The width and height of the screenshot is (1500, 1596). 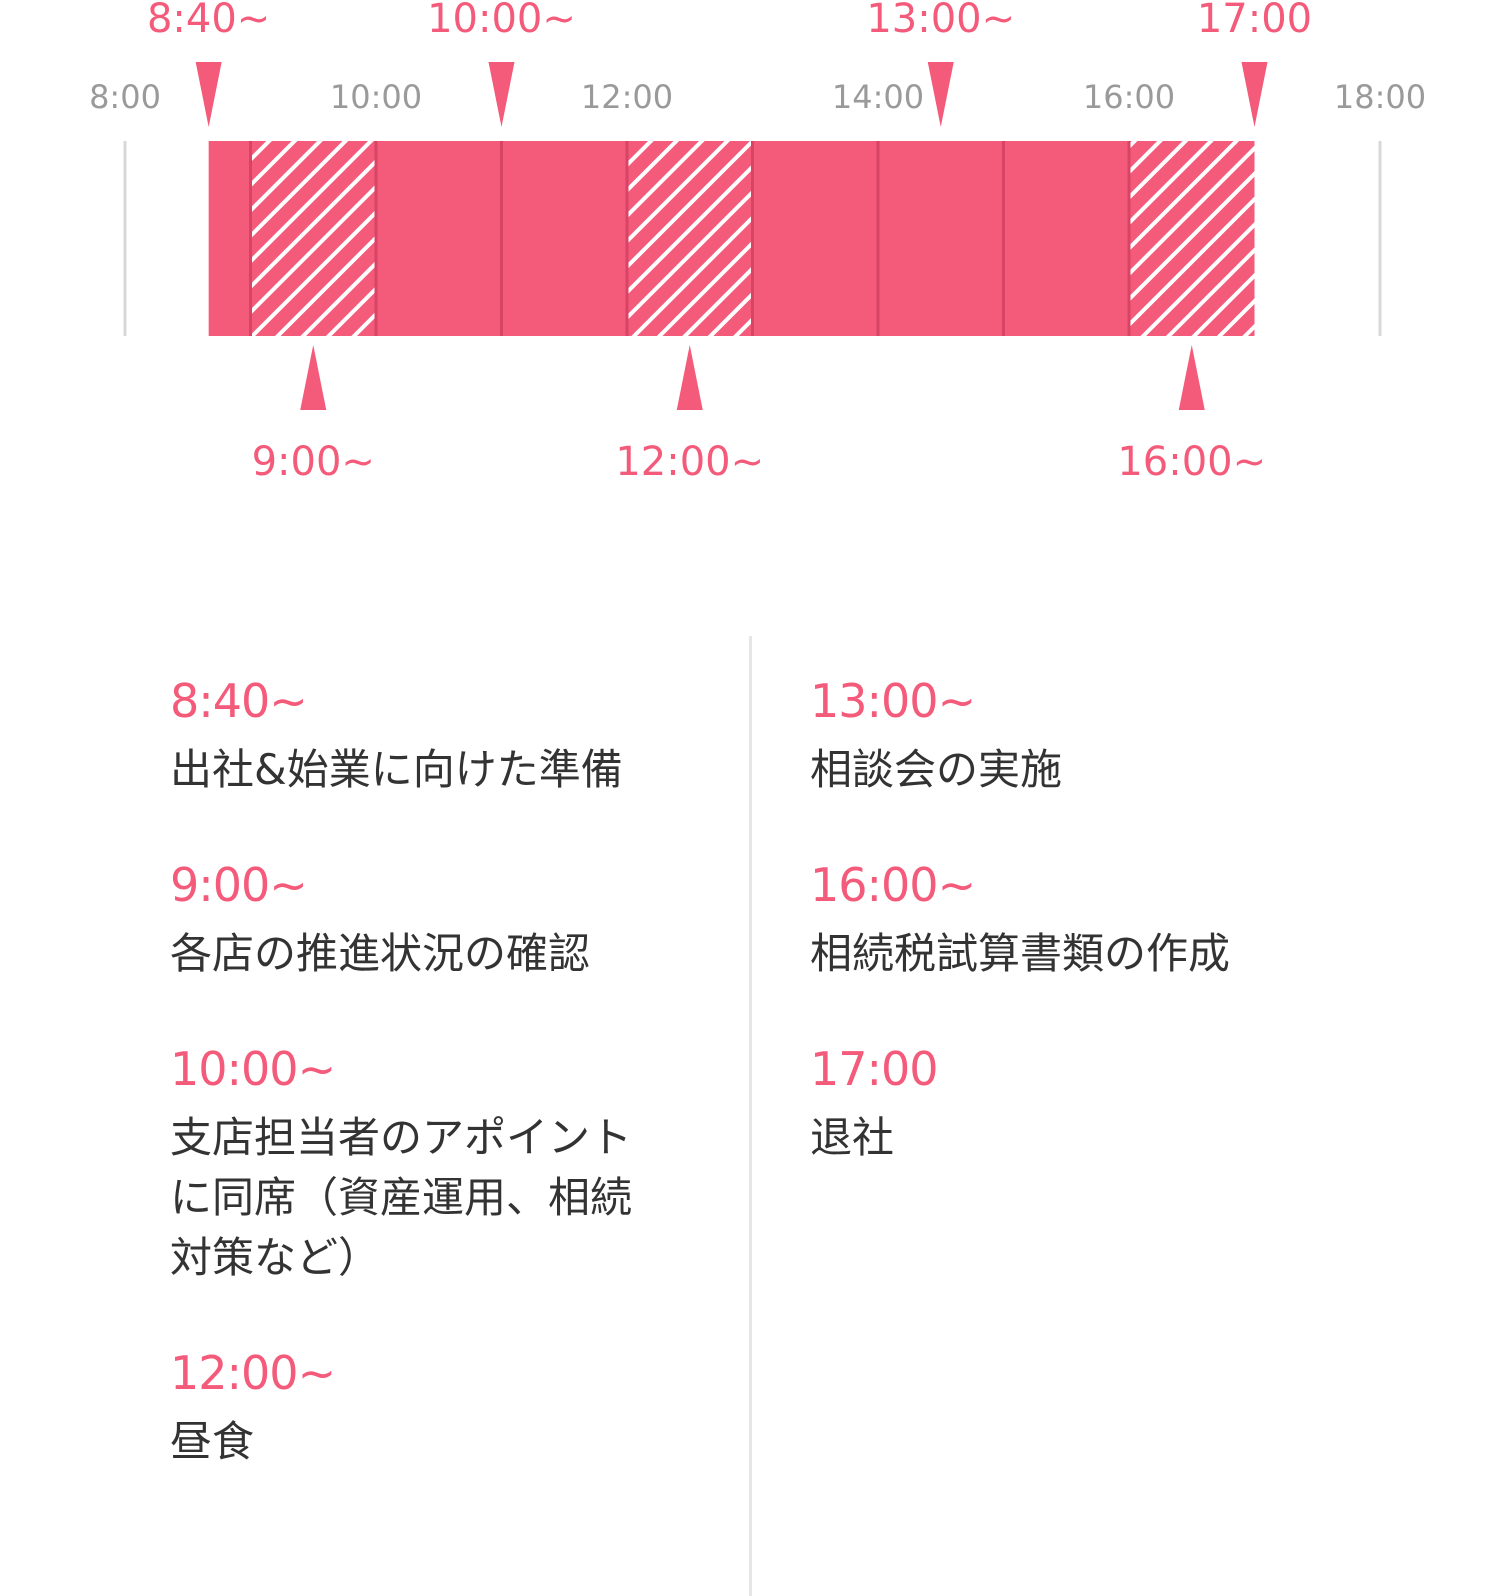 What do you see at coordinates (874, 1069) in the screenshot?
I see `schedule-entry-time: 17:00` at bounding box center [874, 1069].